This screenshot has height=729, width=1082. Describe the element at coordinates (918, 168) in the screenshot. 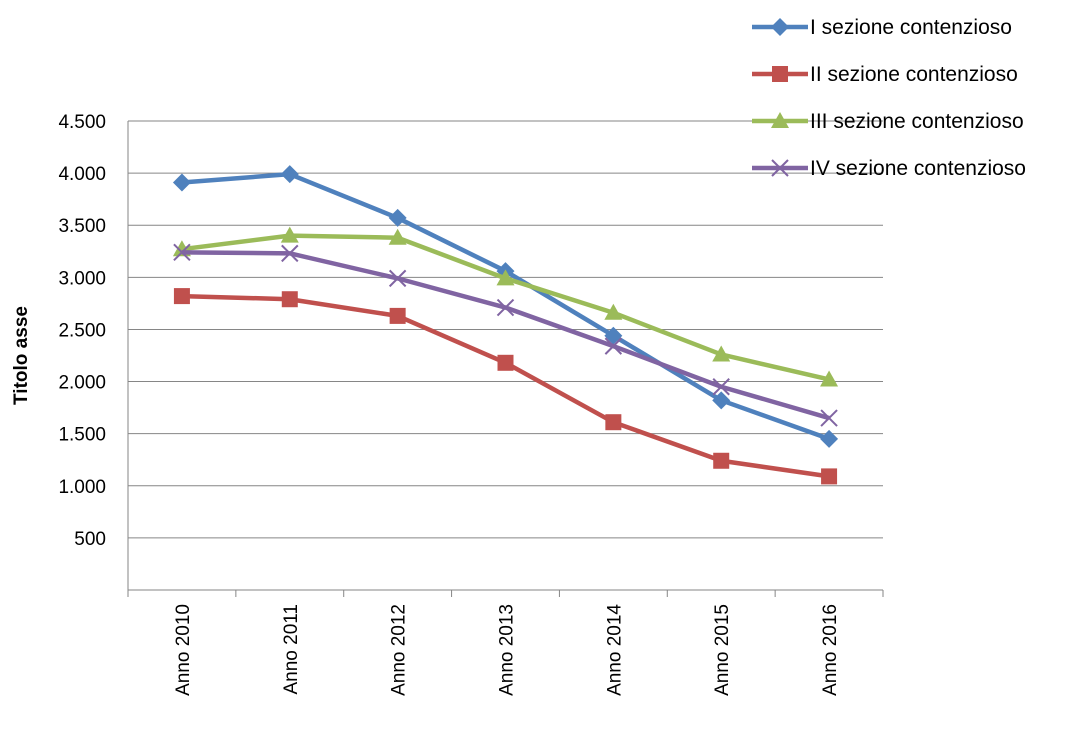

I see `legend-label: IV sezione contenzioso` at that location.